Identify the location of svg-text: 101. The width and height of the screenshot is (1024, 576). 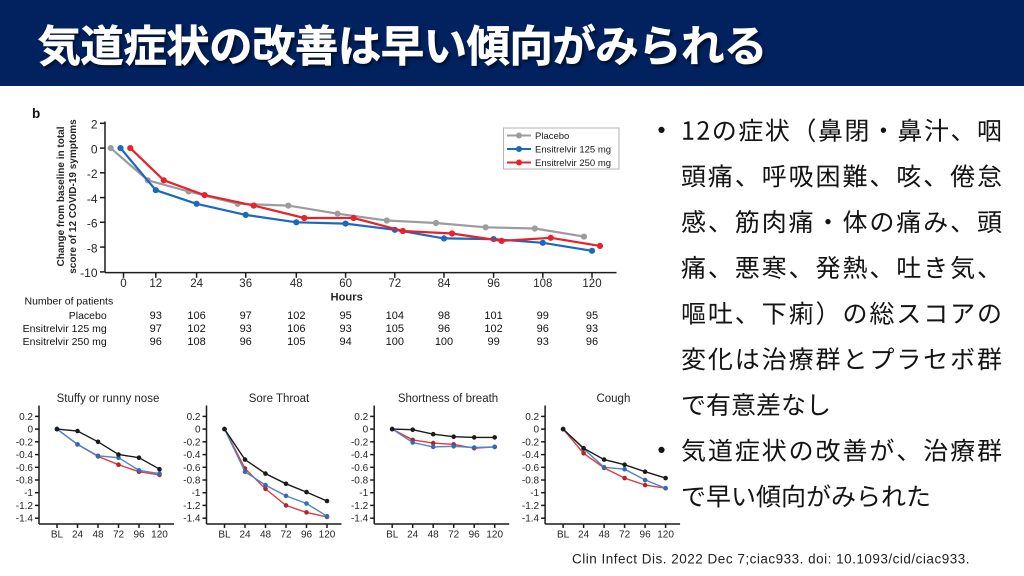
(493, 316).